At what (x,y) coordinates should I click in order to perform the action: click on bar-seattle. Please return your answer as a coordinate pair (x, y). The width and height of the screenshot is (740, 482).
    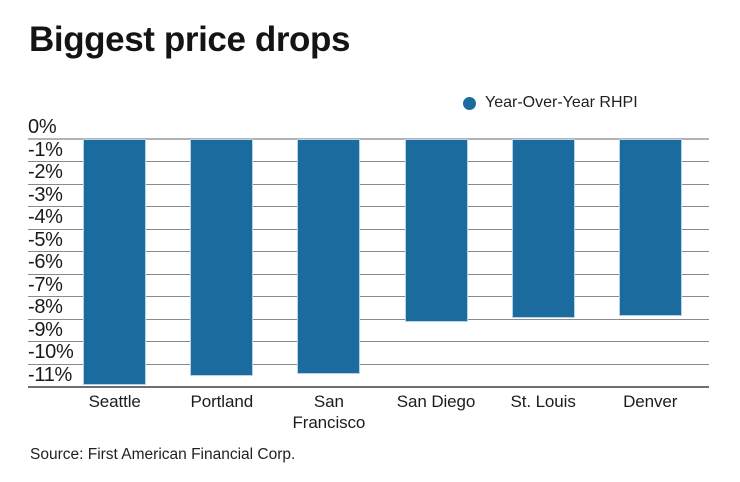
    Looking at the image, I should click on (115, 262).